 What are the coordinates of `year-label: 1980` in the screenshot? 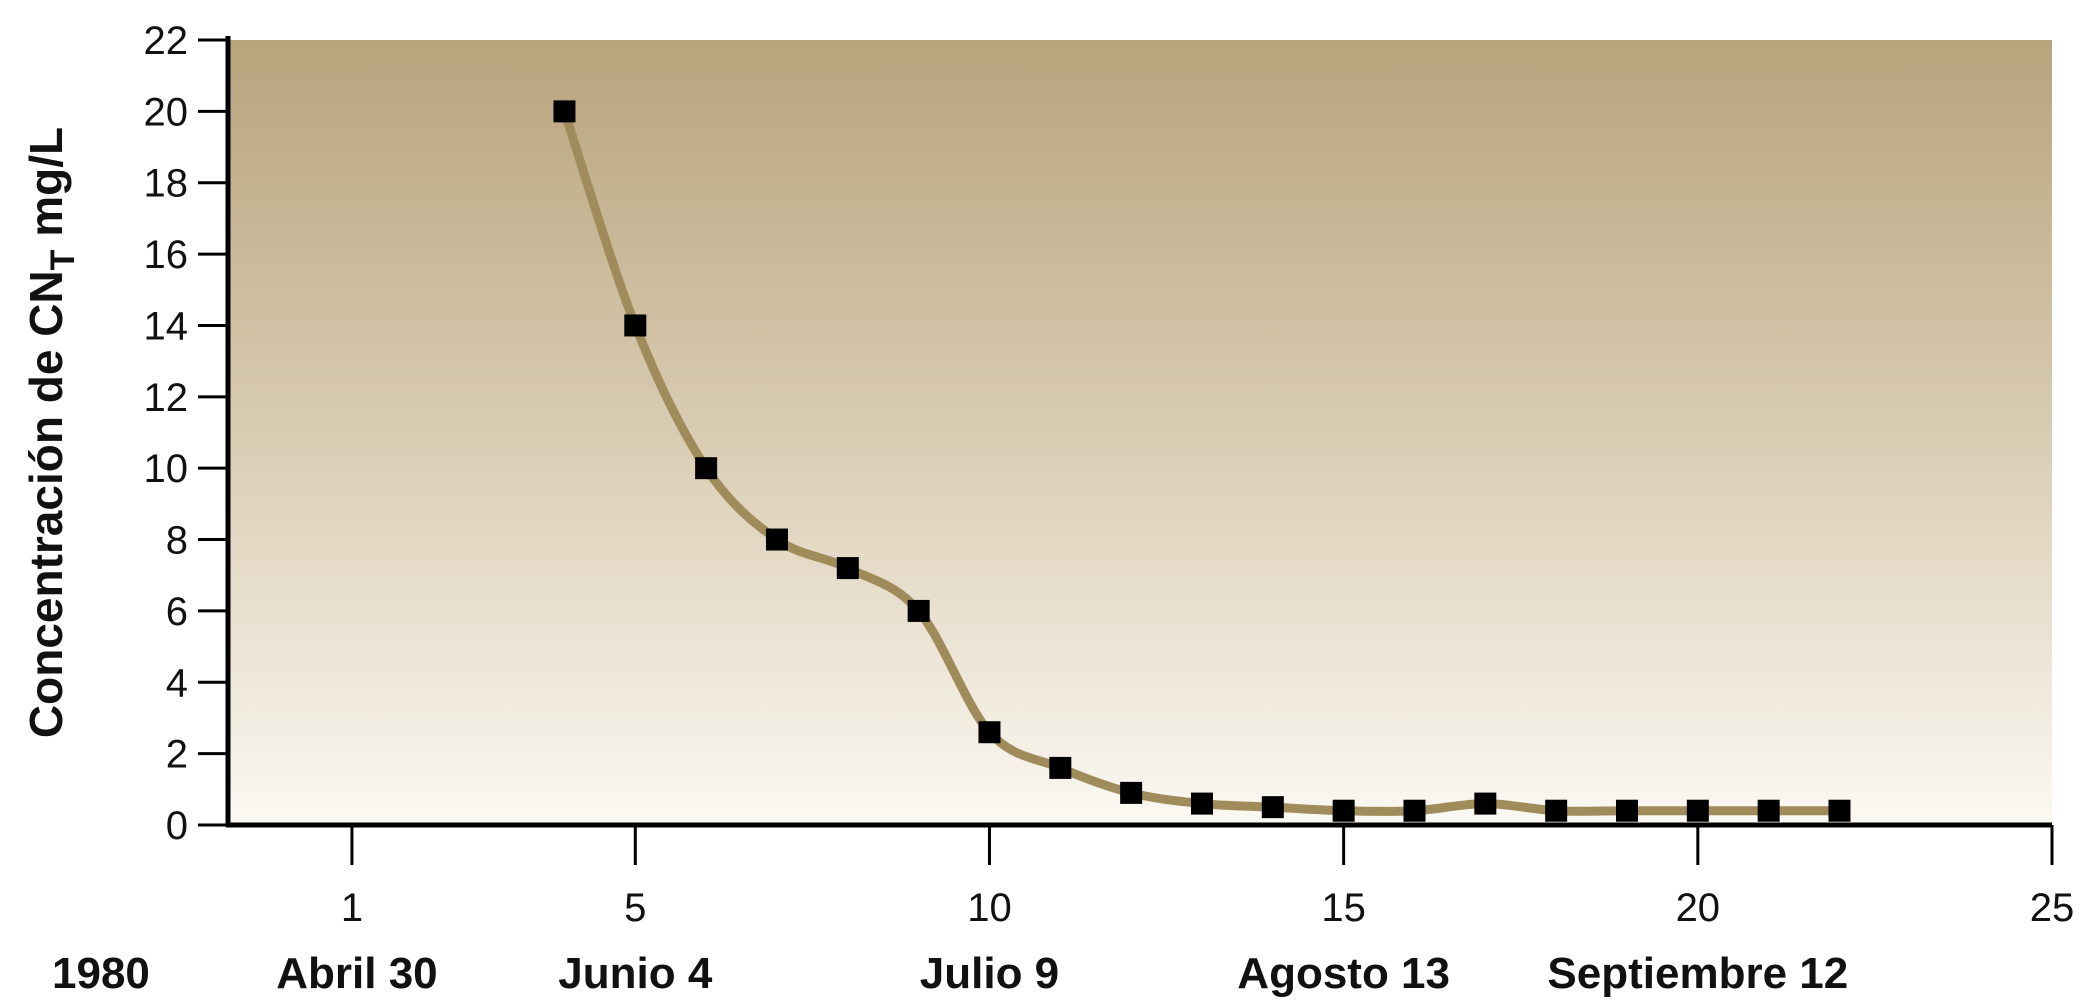 It's located at (101, 973).